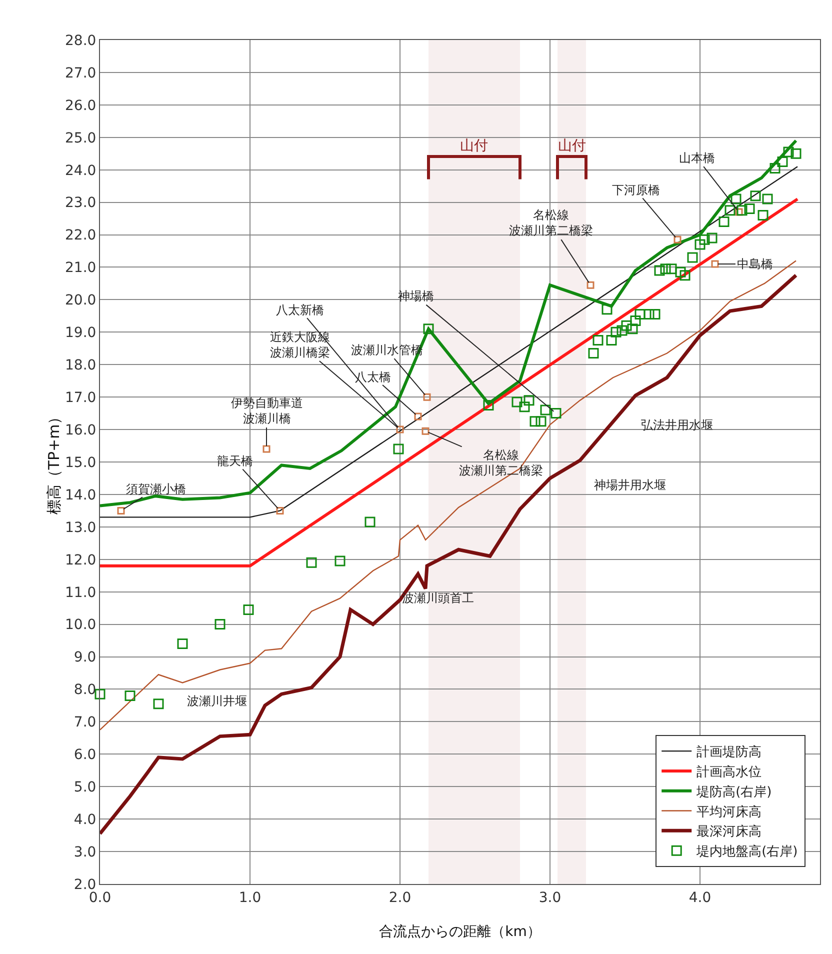 The height and width of the screenshot is (954, 832). What do you see at coordinates (250, 898) in the screenshot?
I see `x-tick-label: 1.0` at bounding box center [250, 898].